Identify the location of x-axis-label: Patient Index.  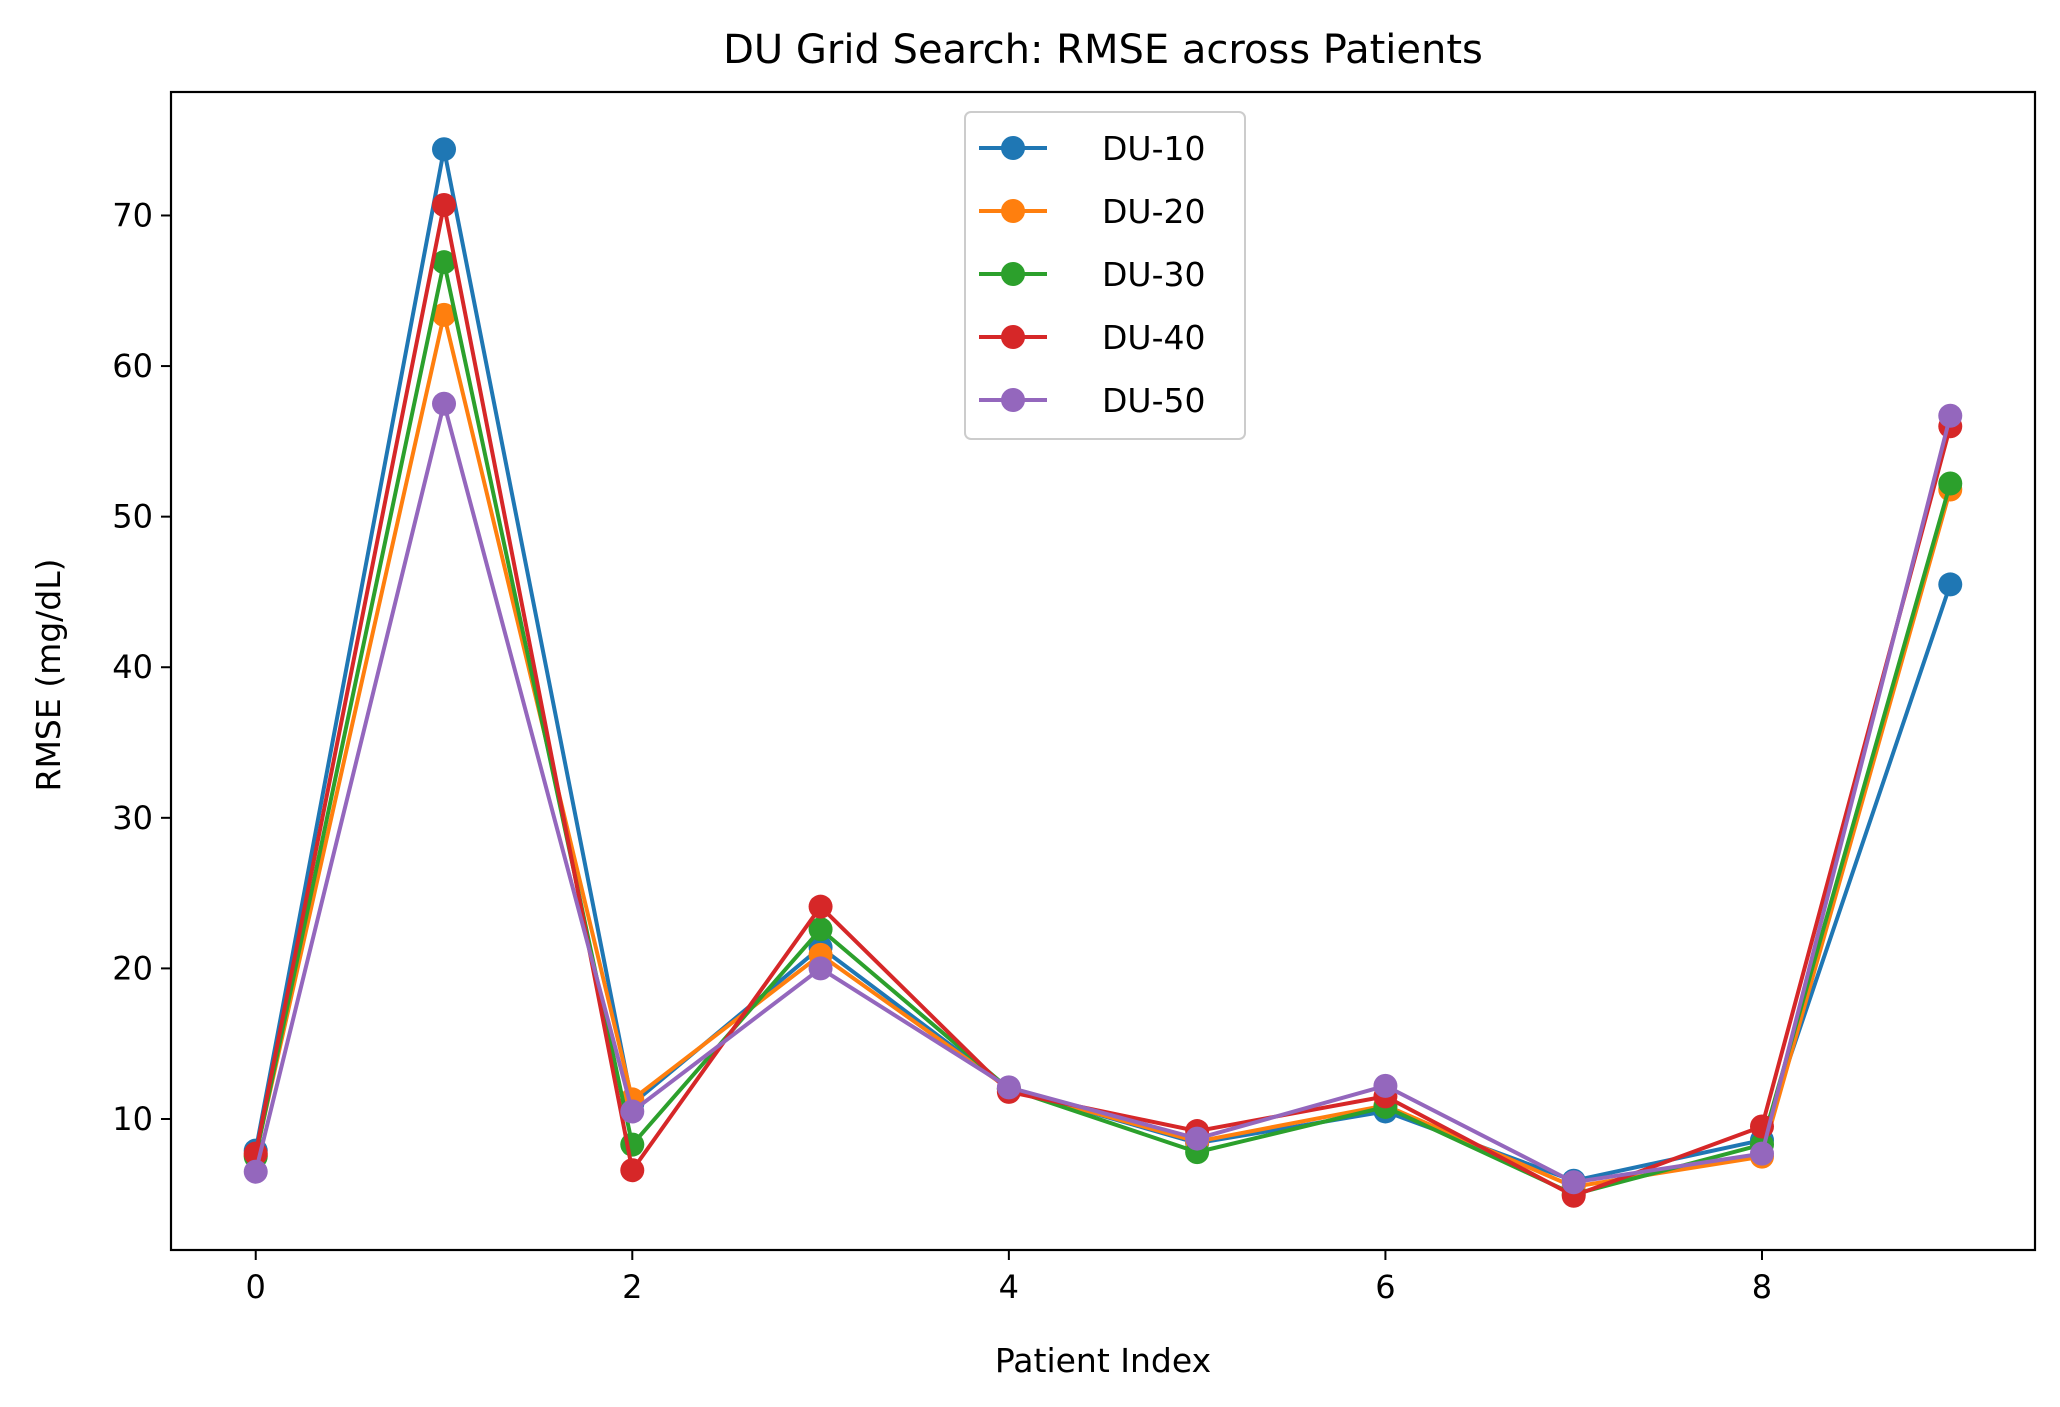
(1103, 1360).